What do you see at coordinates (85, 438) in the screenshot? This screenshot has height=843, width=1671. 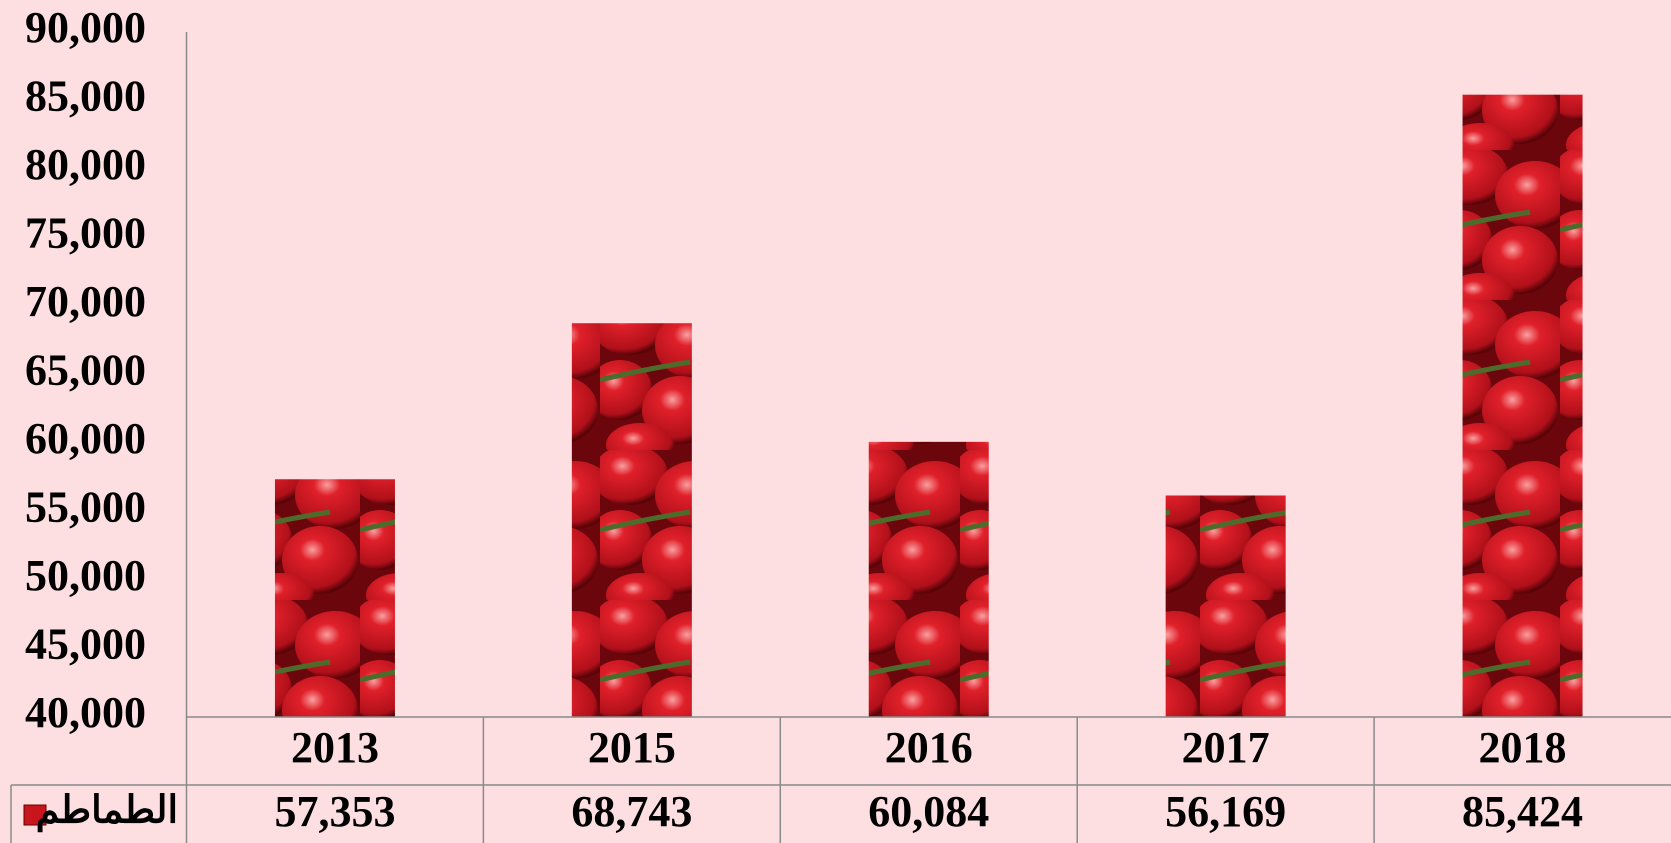 I see `y-tick-label: 60,000` at bounding box center [85, 438].